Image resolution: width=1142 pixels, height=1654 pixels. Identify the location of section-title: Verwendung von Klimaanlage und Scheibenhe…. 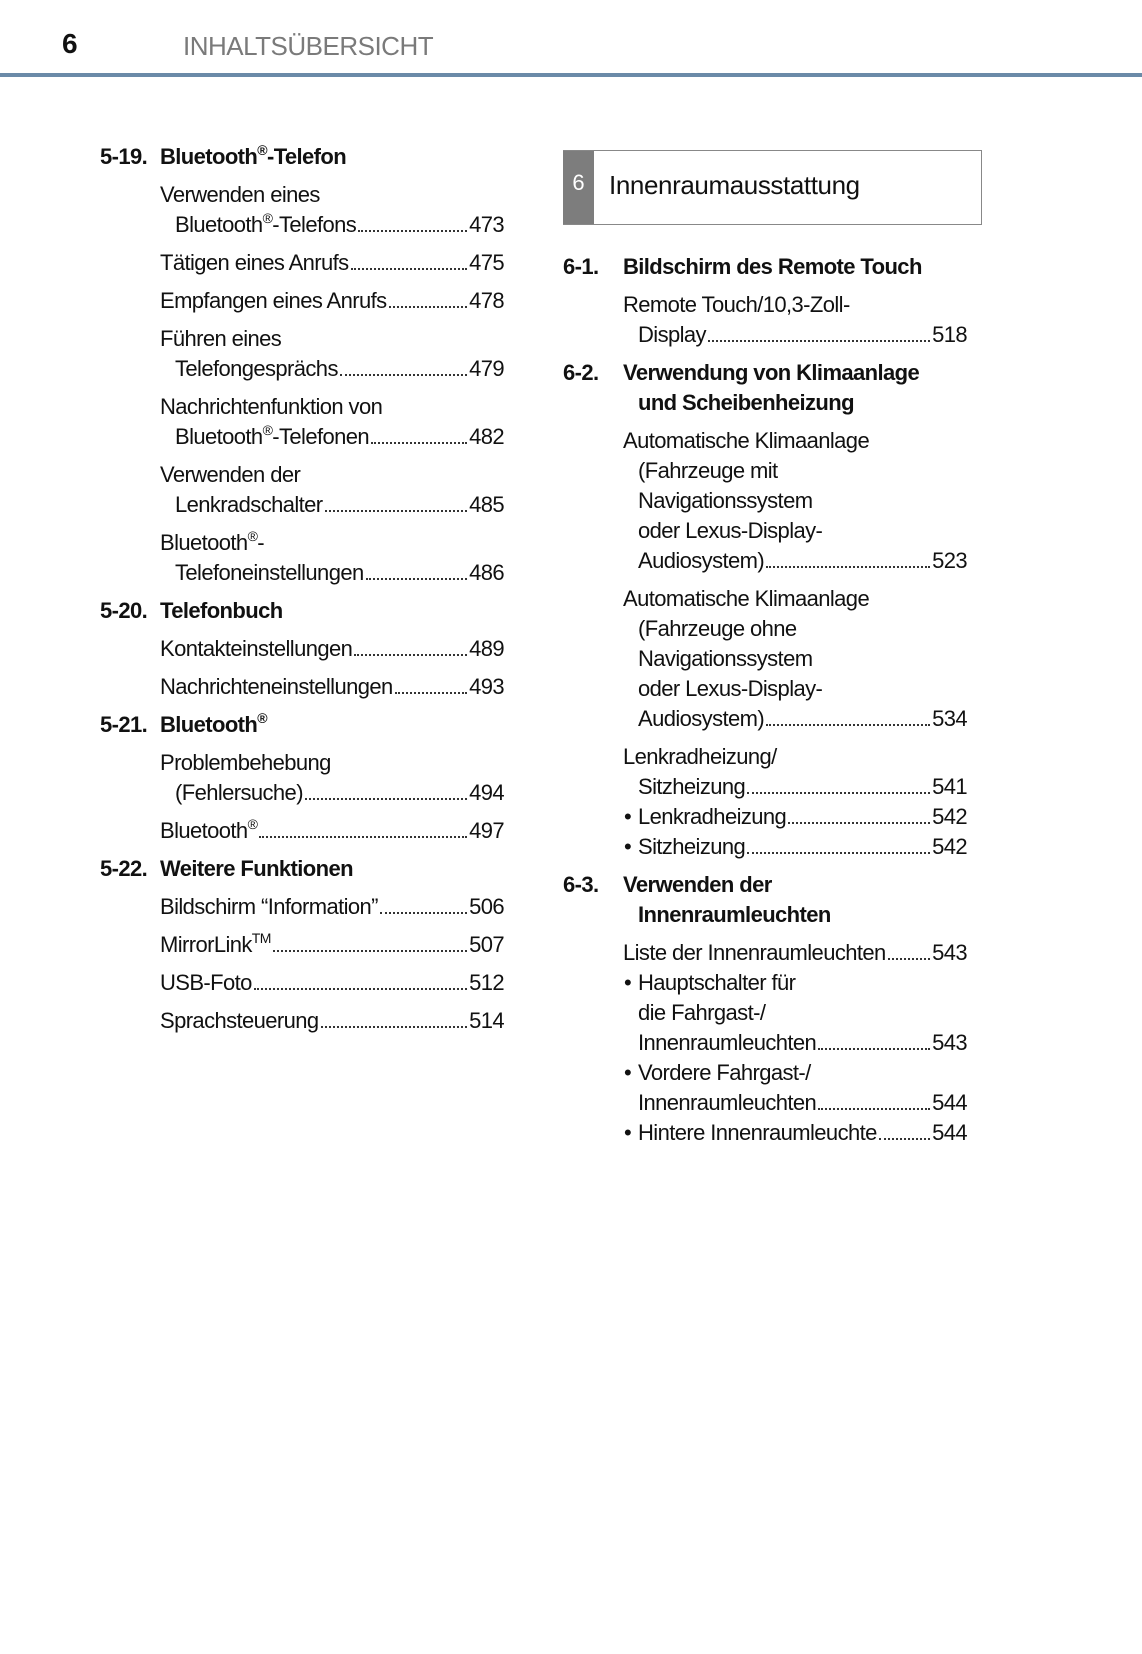
(795, 388).